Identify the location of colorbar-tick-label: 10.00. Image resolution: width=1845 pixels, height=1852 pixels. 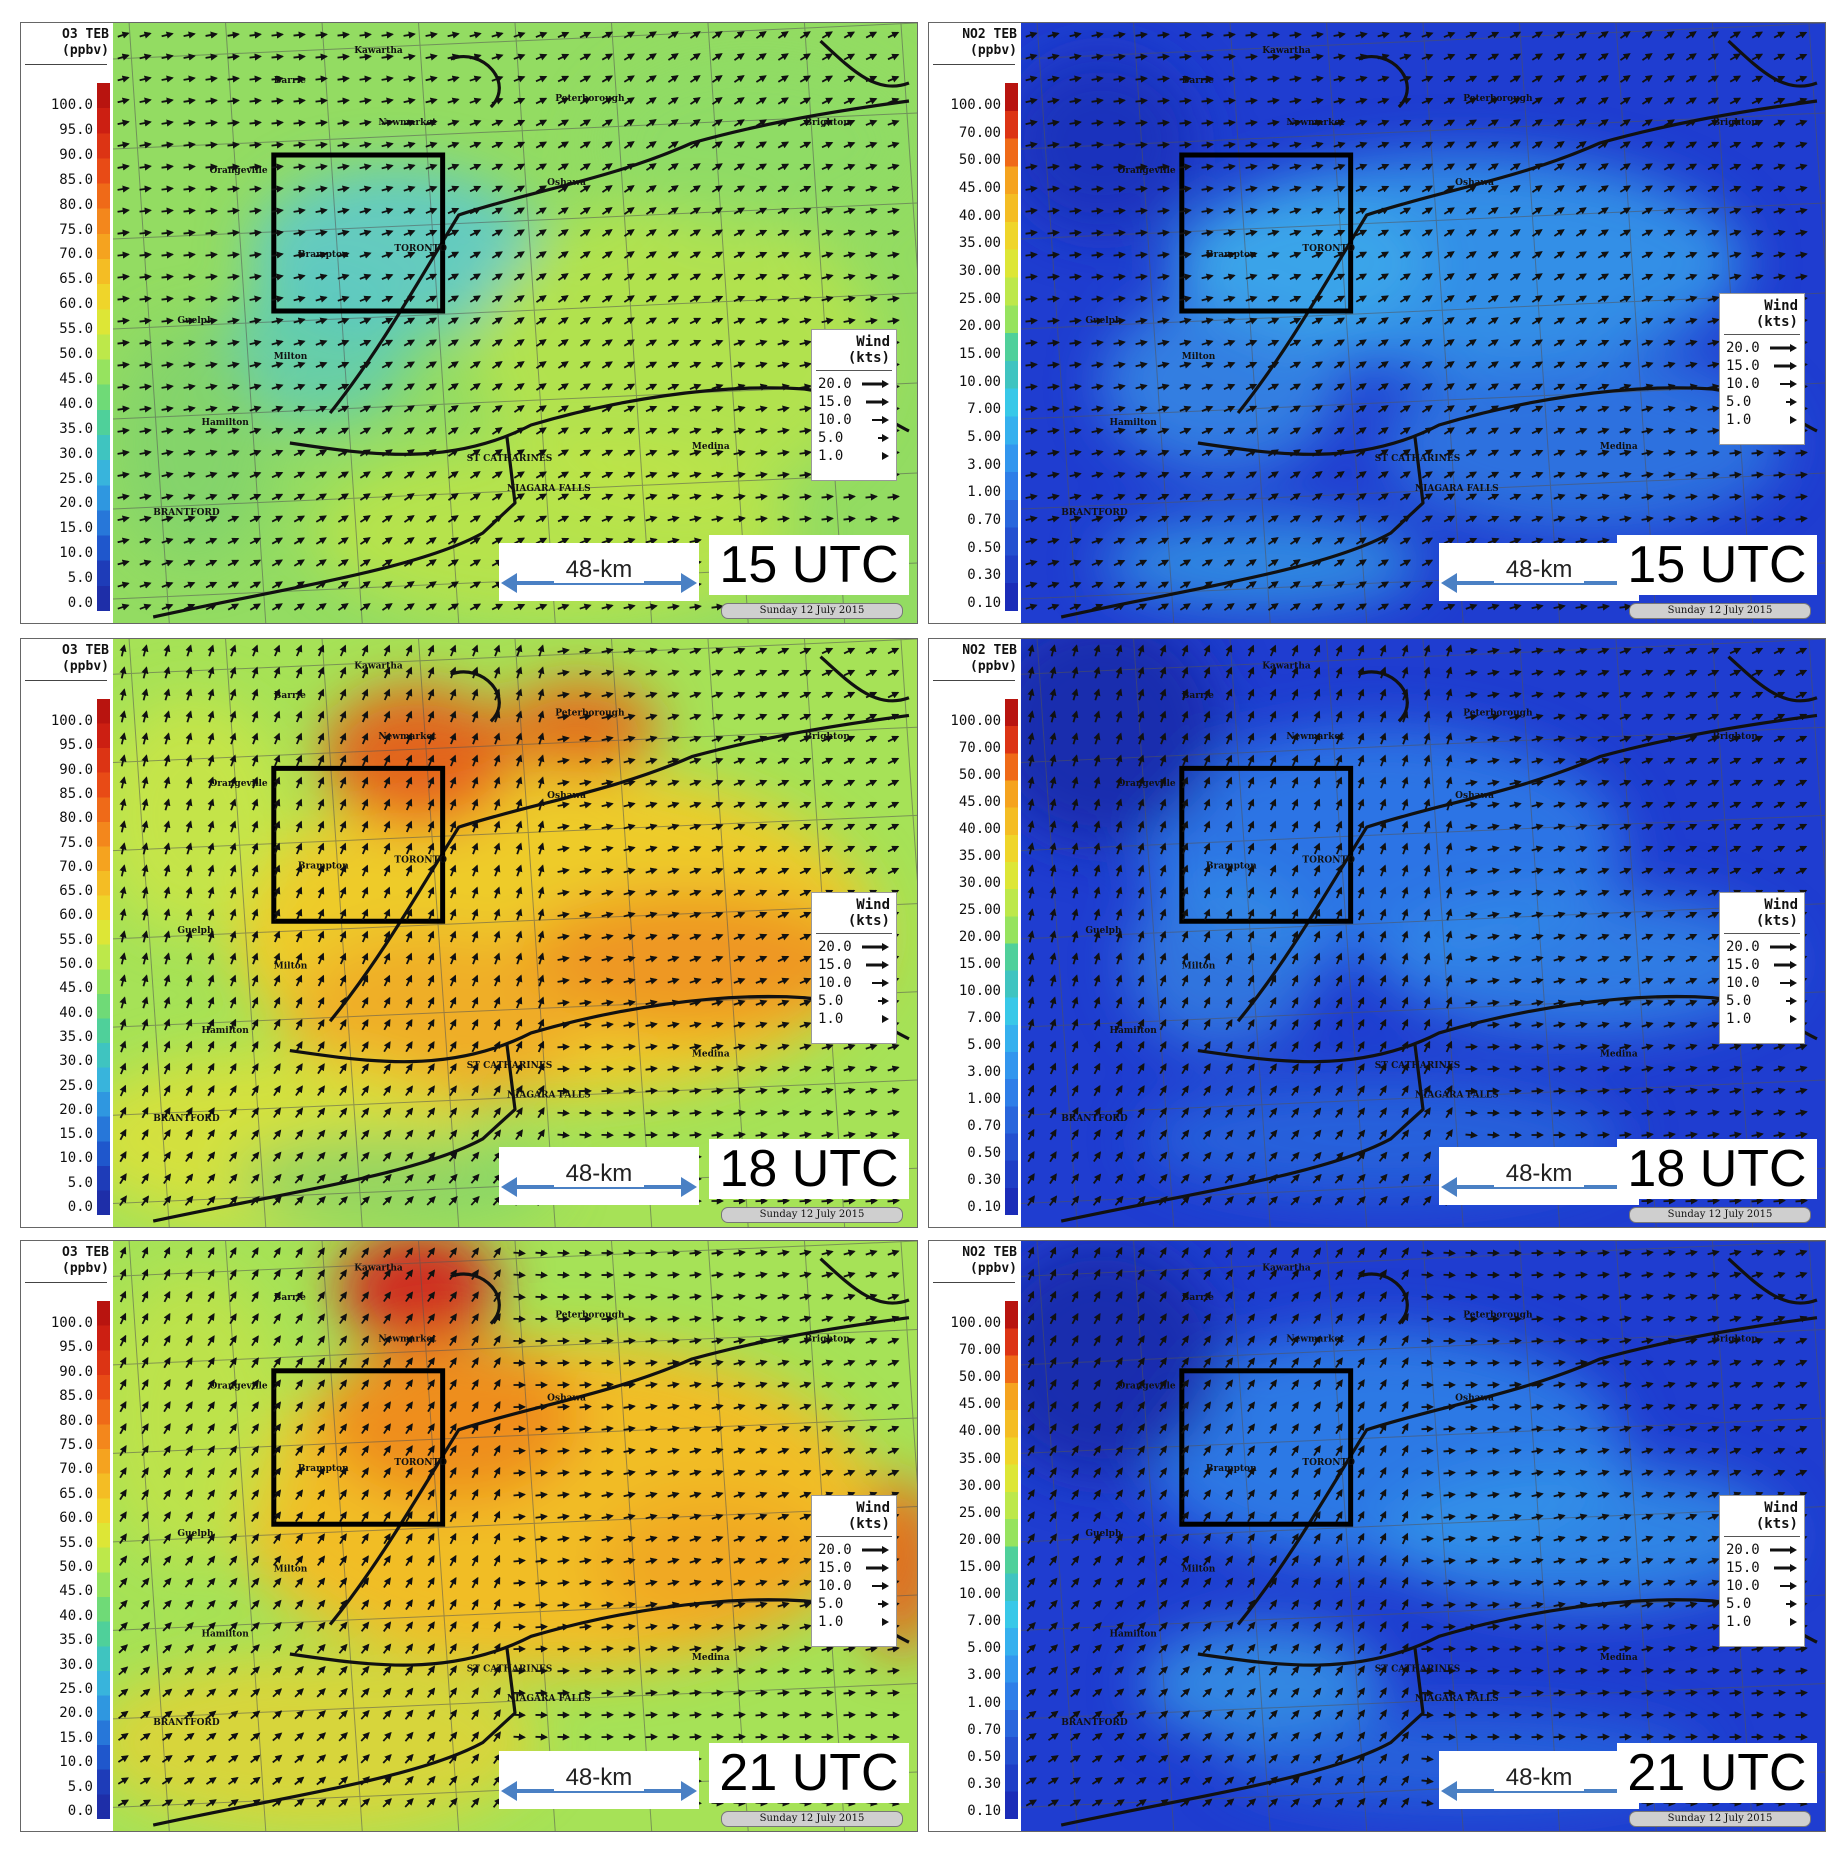
(979, 991).